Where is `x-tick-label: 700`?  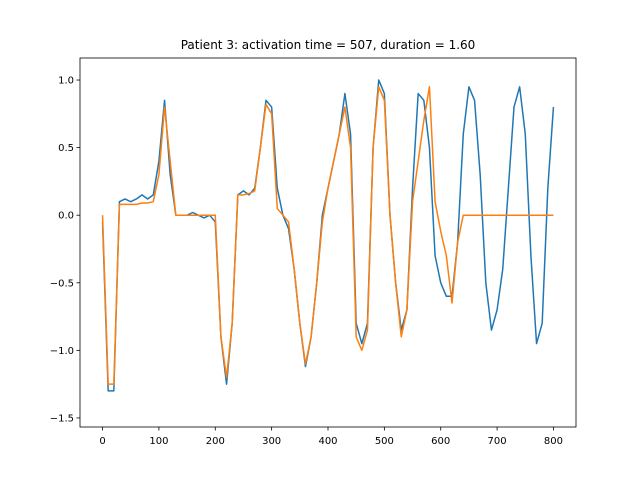 x-tick-label: 700 is located at coordinates (497, 441).